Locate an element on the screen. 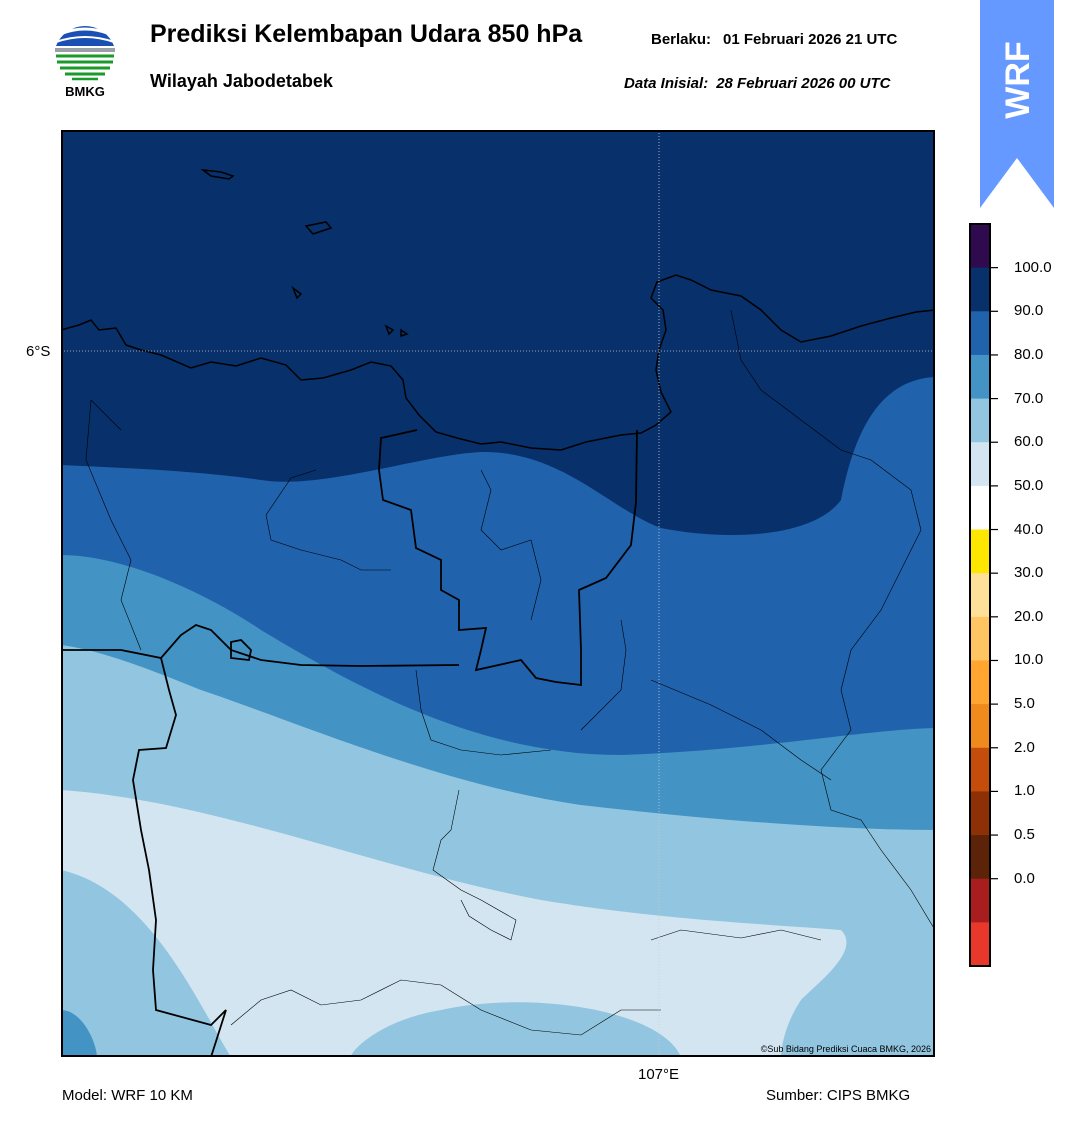  map-copyright: ©Sub Bidang Prediksi Cuaca BMKG, 2026 is located at coordinates (846, 1049).